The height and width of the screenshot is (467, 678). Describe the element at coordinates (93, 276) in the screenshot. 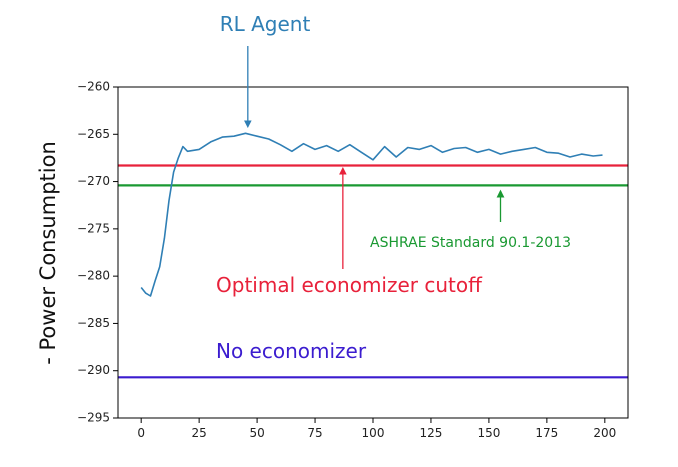

I see `y-tick-label: −280` at that location.